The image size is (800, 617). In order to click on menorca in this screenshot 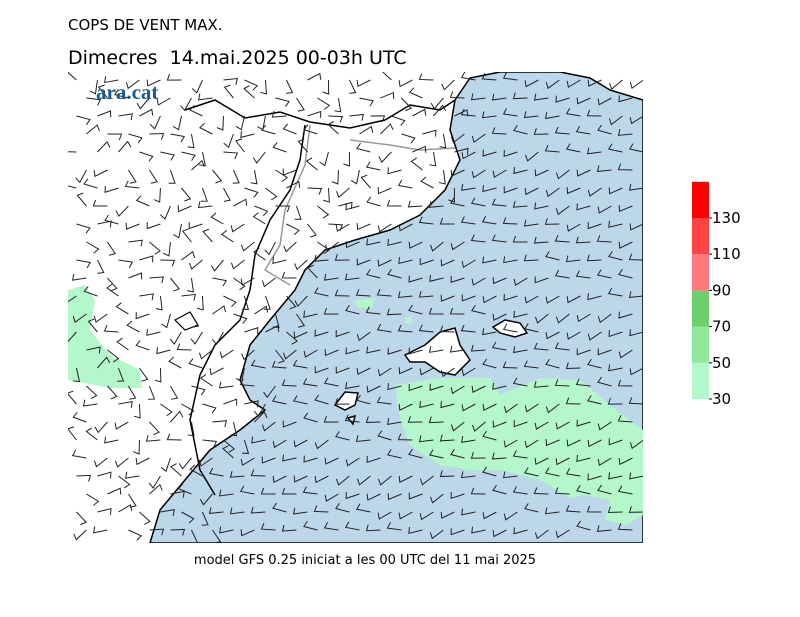, I will do `click(510, 328)`.